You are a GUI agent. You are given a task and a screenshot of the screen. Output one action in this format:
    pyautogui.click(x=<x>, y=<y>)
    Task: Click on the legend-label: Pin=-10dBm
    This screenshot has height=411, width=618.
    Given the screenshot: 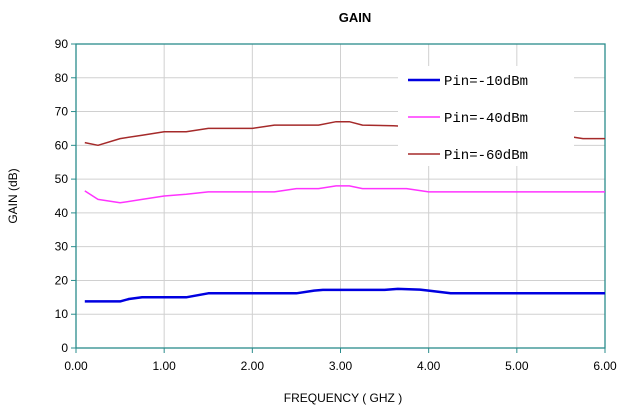 What is the action you would take?
    pyautogui.click(x=486, y=82)
    